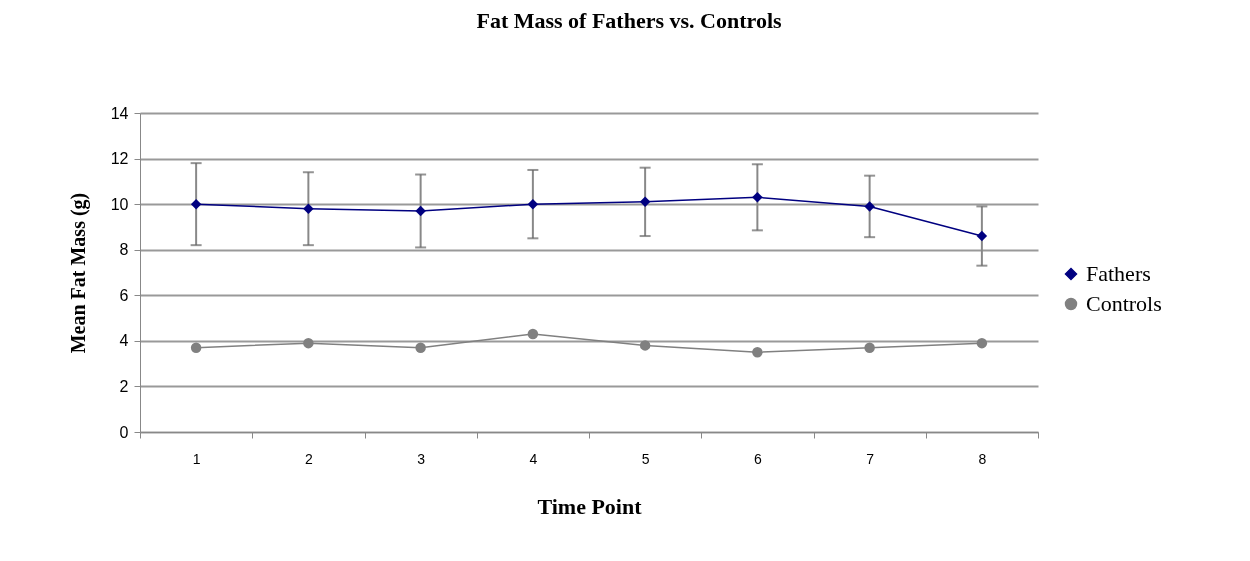 This screenshot has height=561, width=1250. What do you see at coordinates (982, 458) in the screenshot?
I see `x-tick-label: 8` at bounding box center [982, 458].